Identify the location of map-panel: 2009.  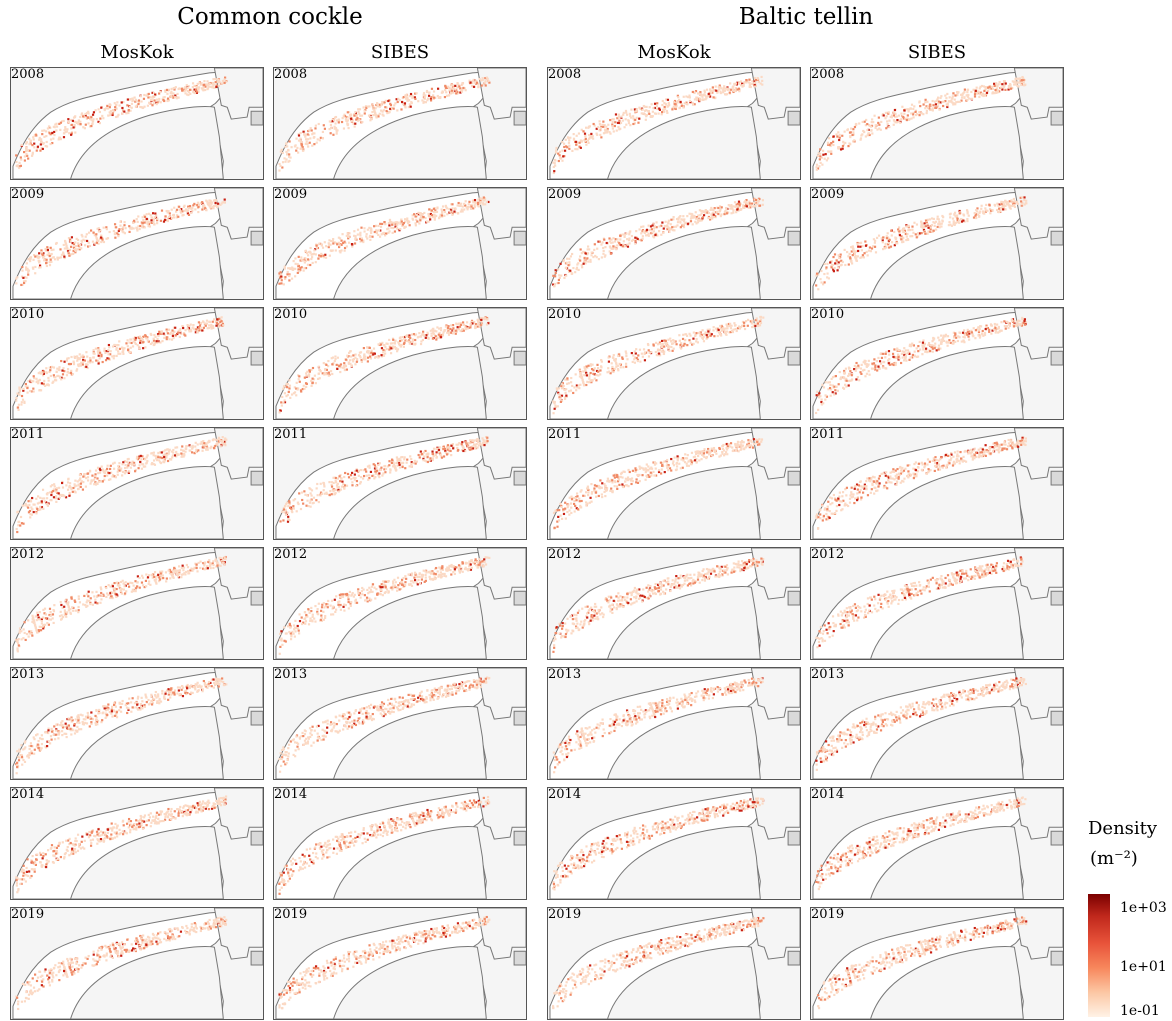
(937, 243).